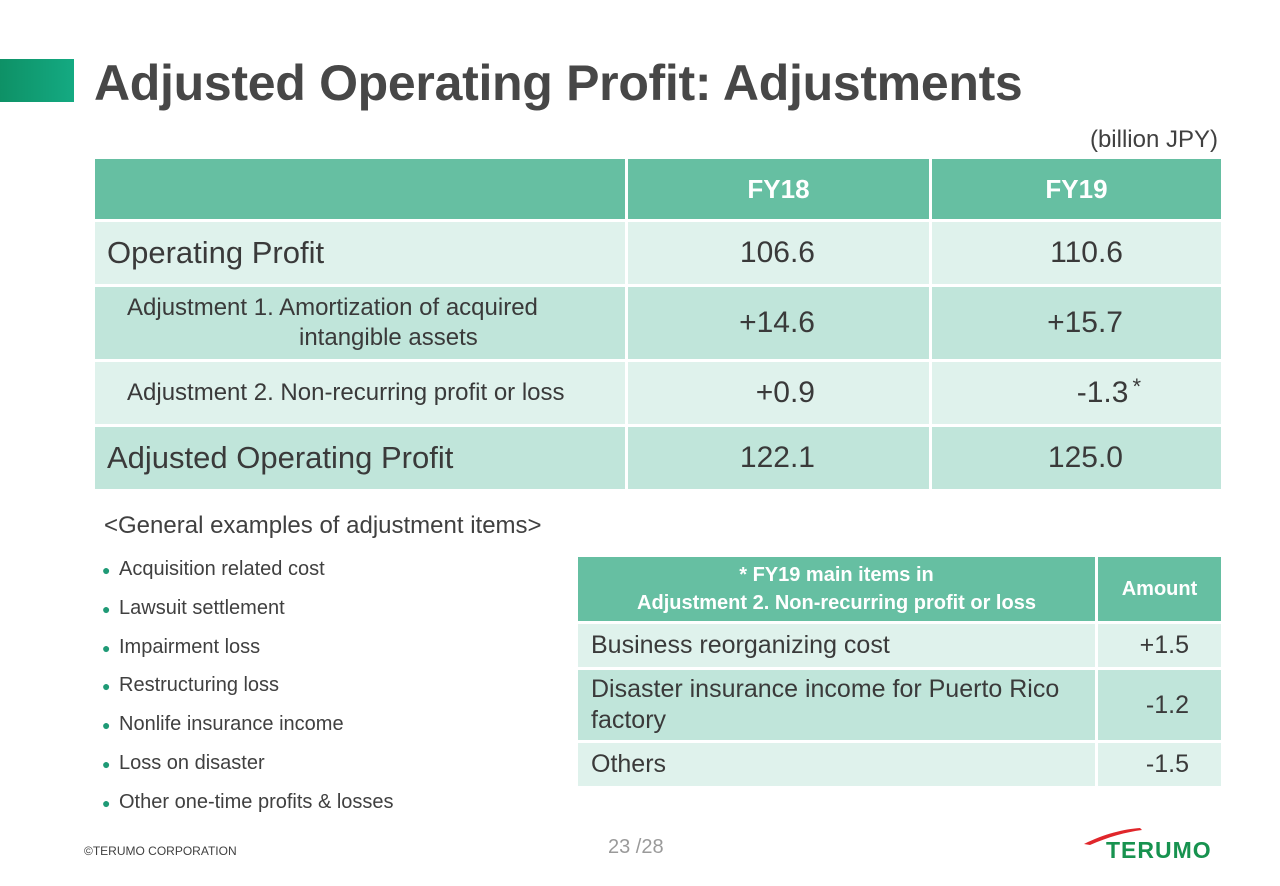  I want to click on list-item: ● Acquisition related cost, so click(248, 577).